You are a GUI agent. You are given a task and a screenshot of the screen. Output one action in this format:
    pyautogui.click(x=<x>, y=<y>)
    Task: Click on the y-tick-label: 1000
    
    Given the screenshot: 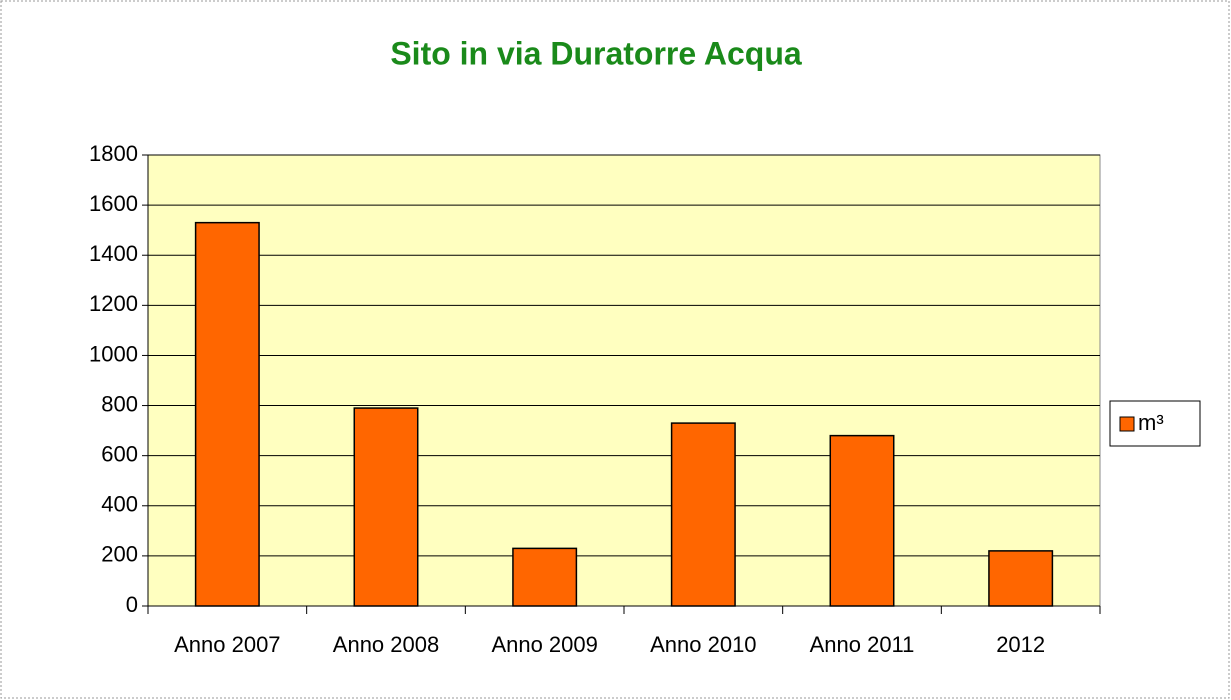 What is the action you would take?
    pyautogui.click(x=113, y=353)
    